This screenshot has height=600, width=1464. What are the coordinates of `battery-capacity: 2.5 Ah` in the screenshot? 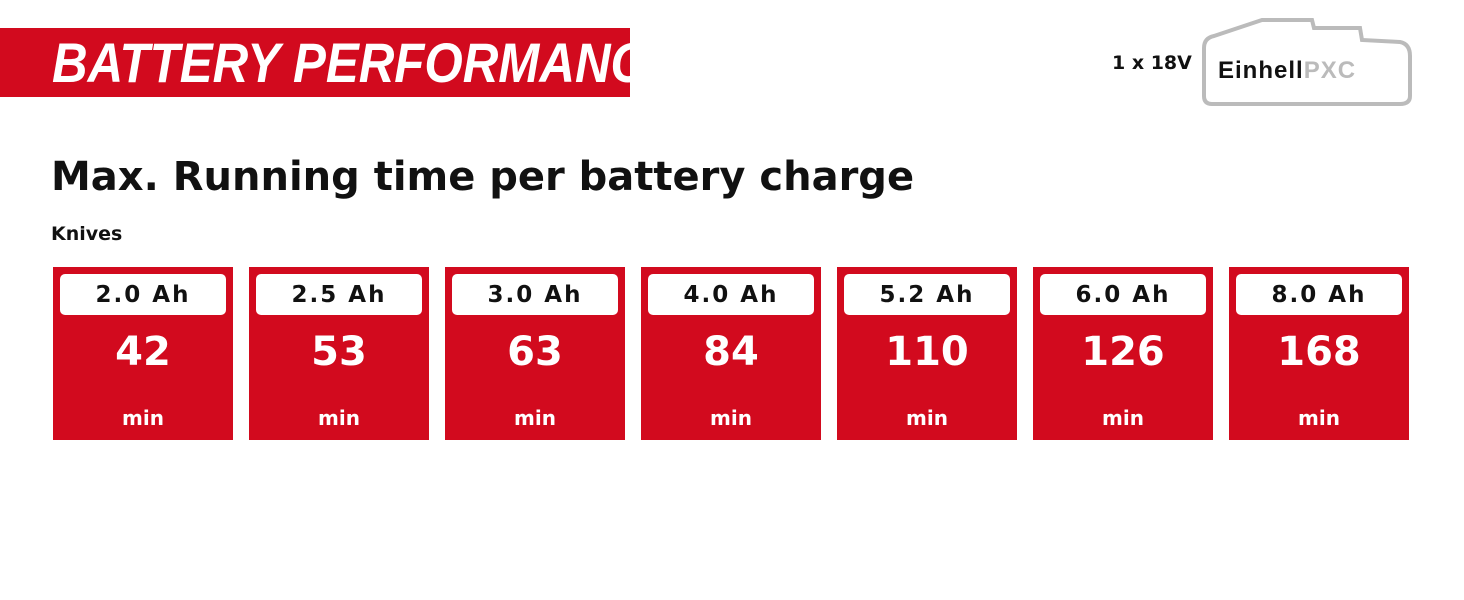 It's located at (339, 294).